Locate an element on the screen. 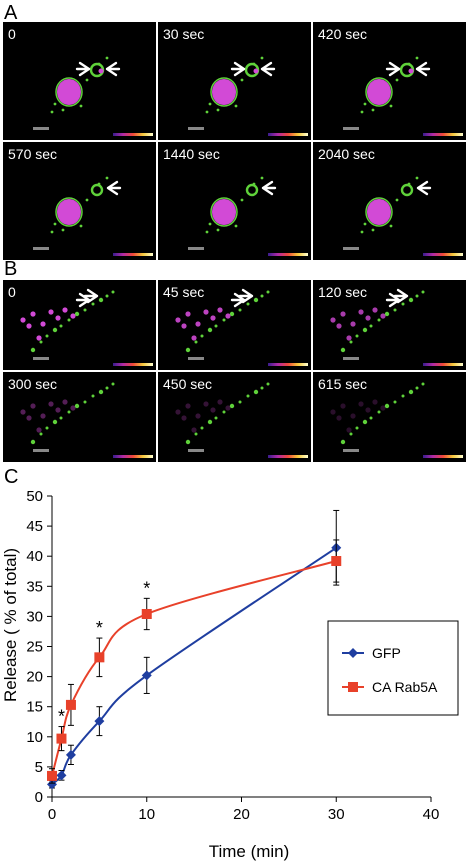  y-tick-label: 10 is located at coordinates (34, 737).